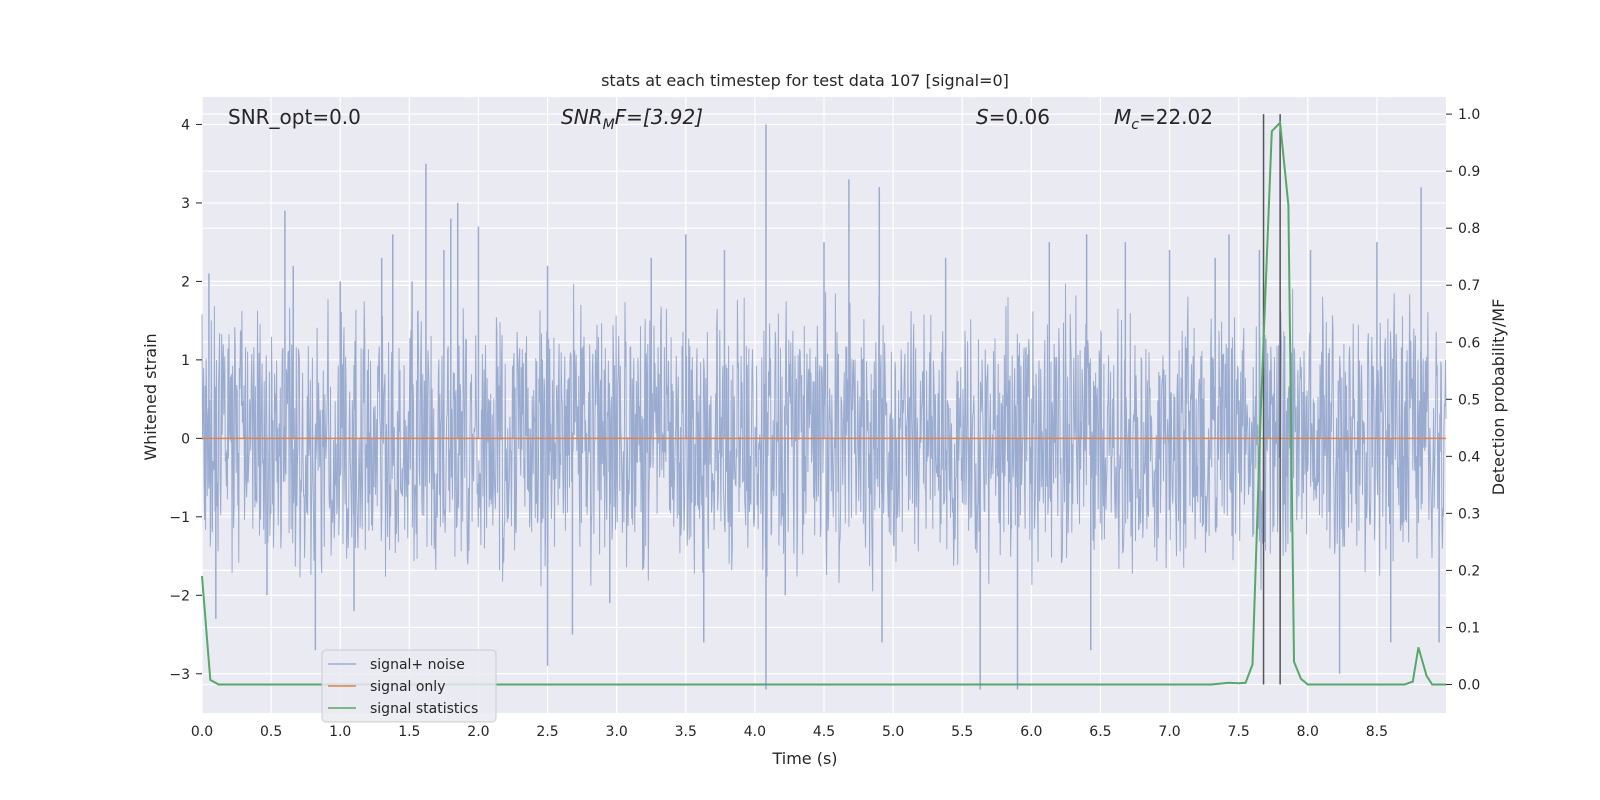 Image resolution: width=1600 pixels, height=800 pixels. What do you see at coordinates (1469, 685) in the screenshot?
I see `y2-tick-label: 0.0` at bounding box center [1469, 685].